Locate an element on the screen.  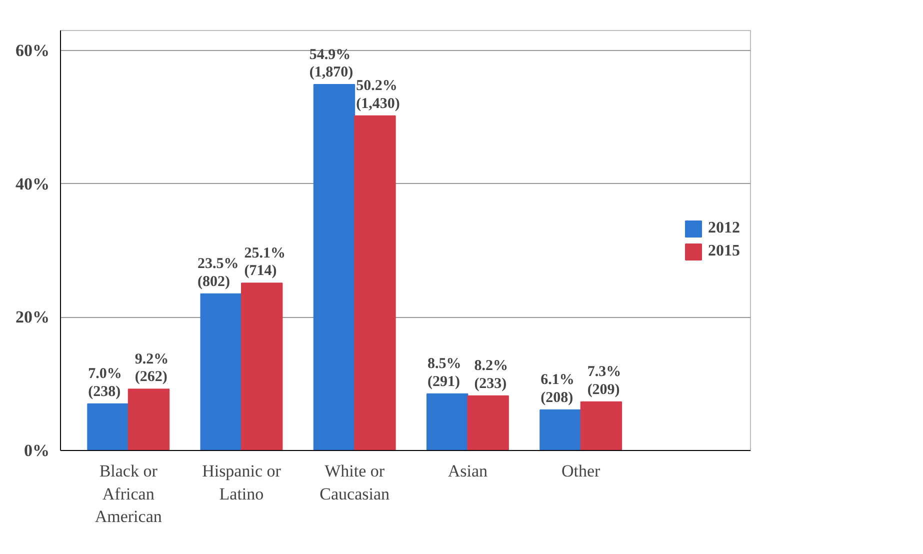
x-tick-label: Black or African American is located at coordinates (128, 494).